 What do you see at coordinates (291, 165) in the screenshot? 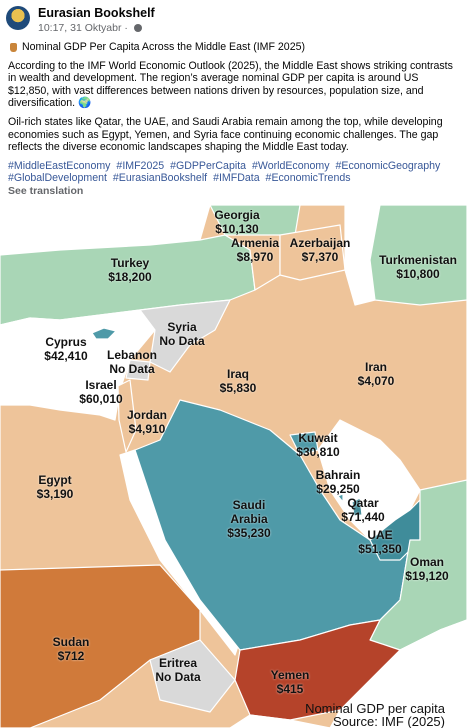
I see `hashtag: #WorldEconomy` at bounding box center [291, 165].